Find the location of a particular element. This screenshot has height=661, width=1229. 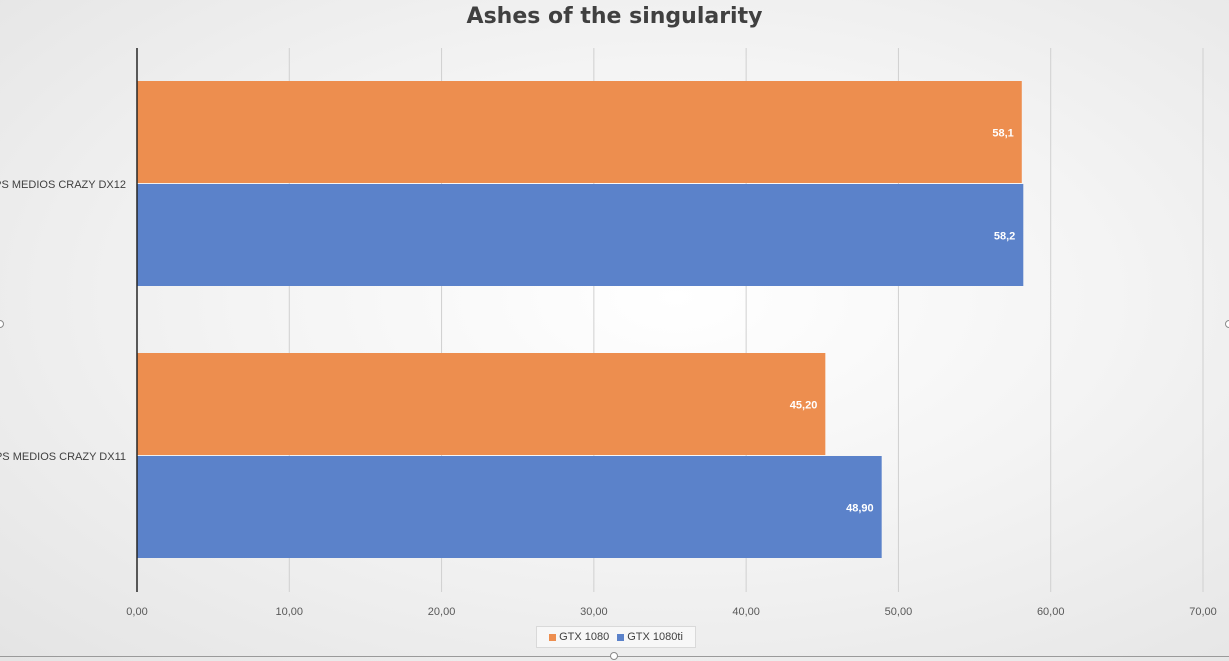

data-label: 58,1 is located at coordinates (1002, 134).